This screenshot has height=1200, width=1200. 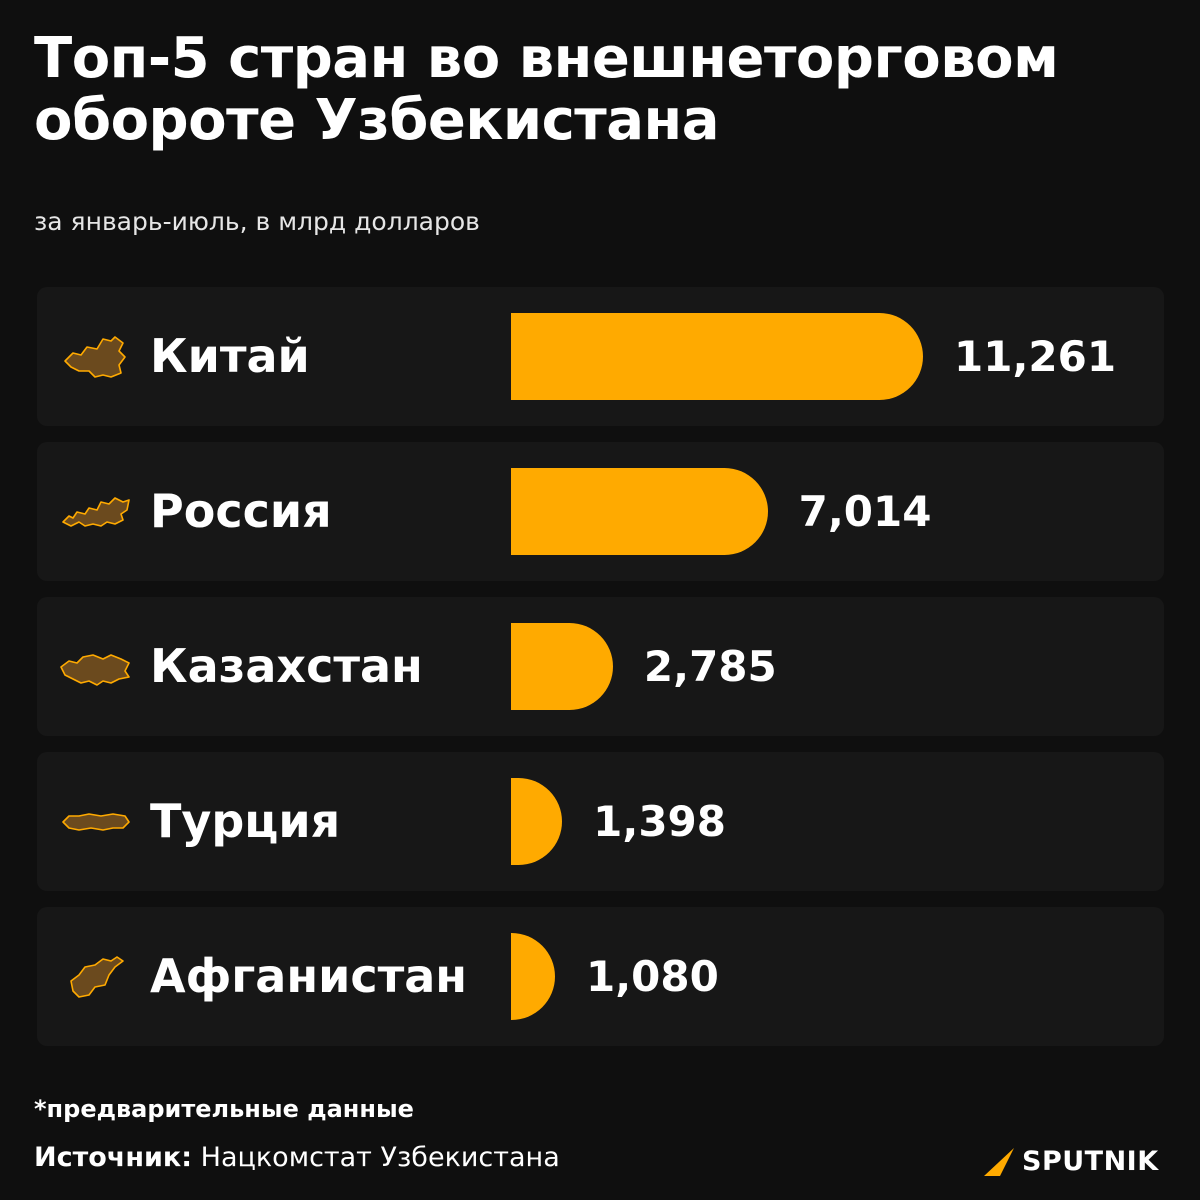 What do you see at coordinates (245, 821) in the screenshot?
I see `category-label: Турция` at bounding box center [245, 821].